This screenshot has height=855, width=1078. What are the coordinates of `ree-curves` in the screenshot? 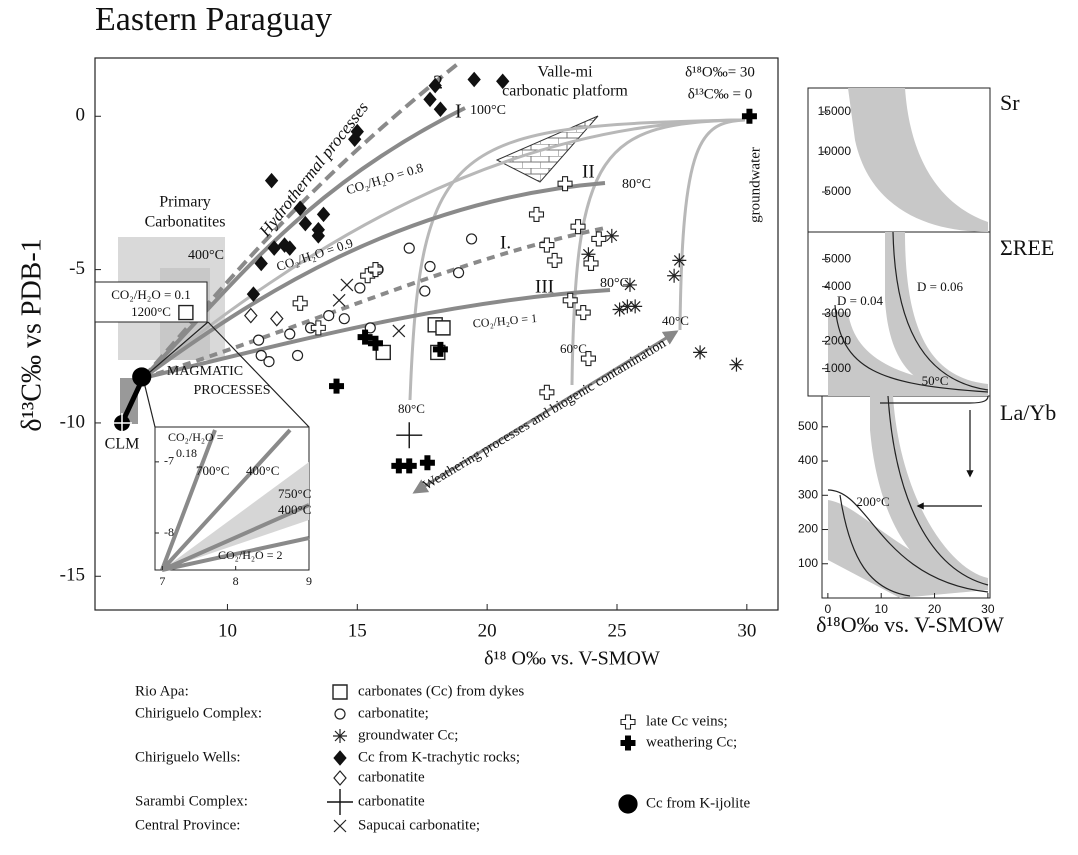 It's located at (911, 312).